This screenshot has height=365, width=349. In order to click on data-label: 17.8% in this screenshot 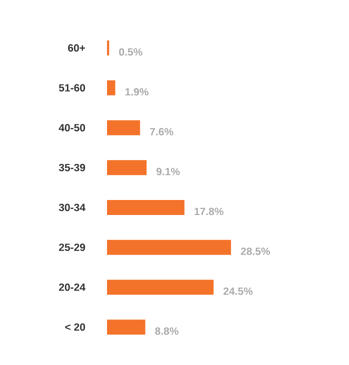, I will do `click(209, 212)`.